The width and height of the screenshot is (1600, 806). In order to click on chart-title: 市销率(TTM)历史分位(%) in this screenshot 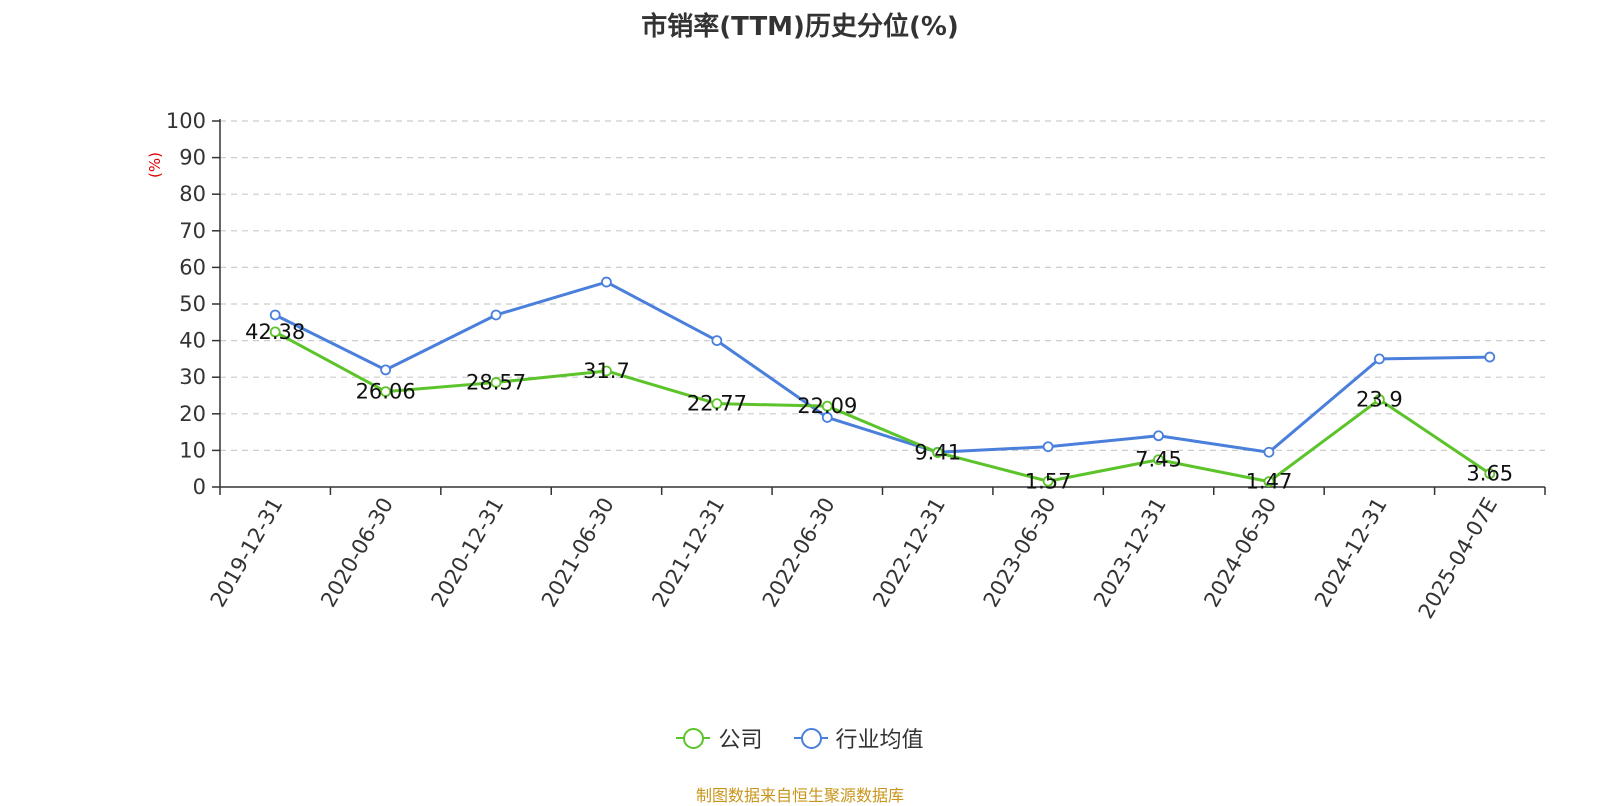, I will do `click(800, 27)`.